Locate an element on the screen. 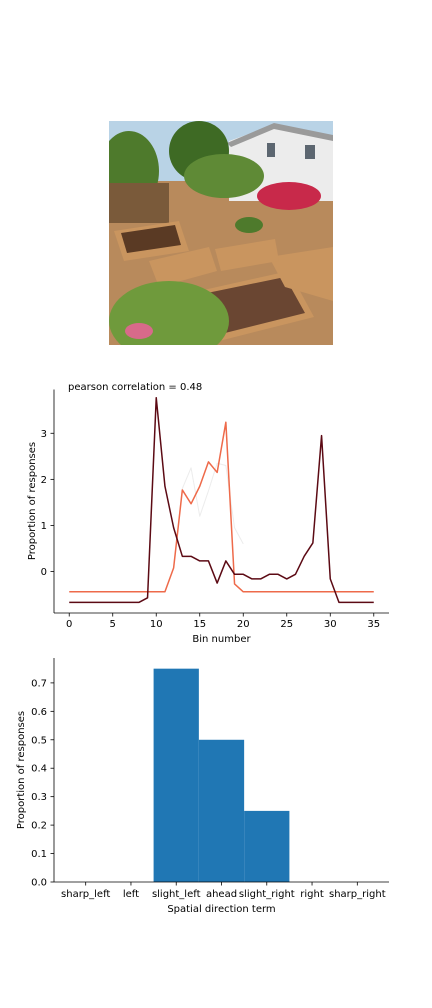 This screenshot has width=432, height=1008. y-tick-label: 0.1 is located at coordinates (39, 854).